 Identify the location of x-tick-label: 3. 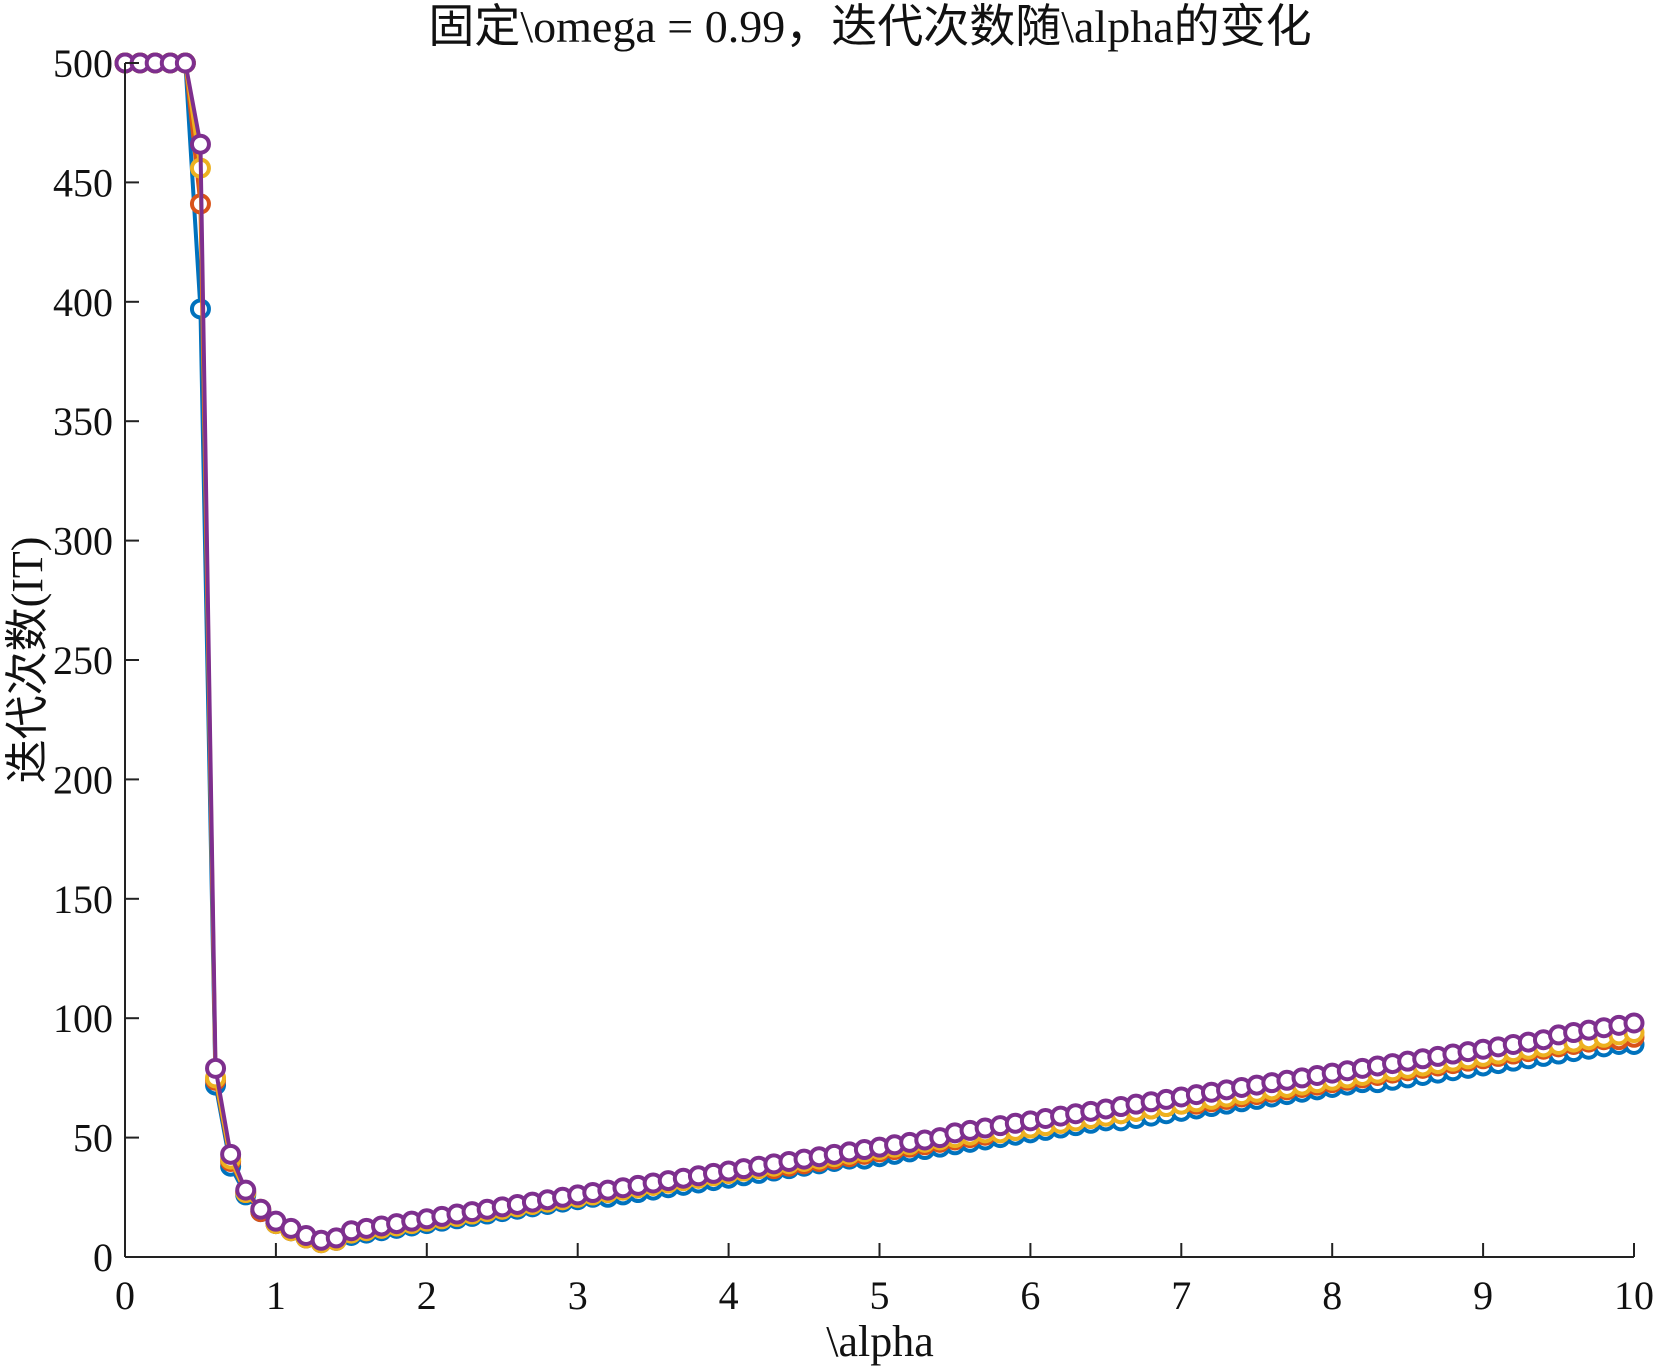
(578, 1295).